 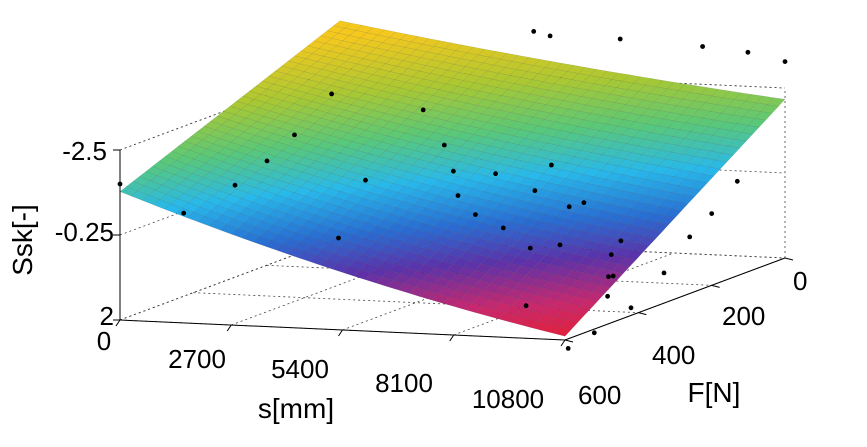 I want to click on z-tick-label: -2.5, so click(x=84, y=151).